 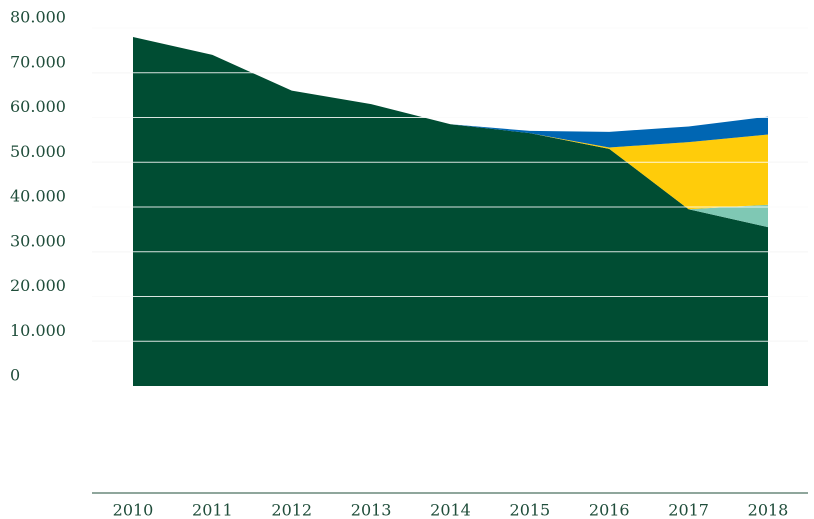 What do you see at coordinates (38, 106) in the screenshot?
I see `y-tick-label: 60.000` at bounding box center [38, 106].